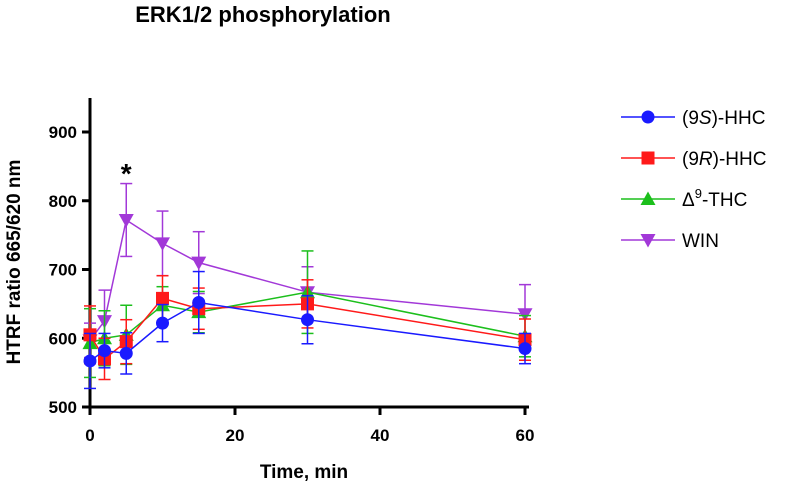 This screenshot has height=489, width=794. I want to click on legend: (9S)-HHC (9R)-HHC Δ9-THC WIN, so click(693, 180).